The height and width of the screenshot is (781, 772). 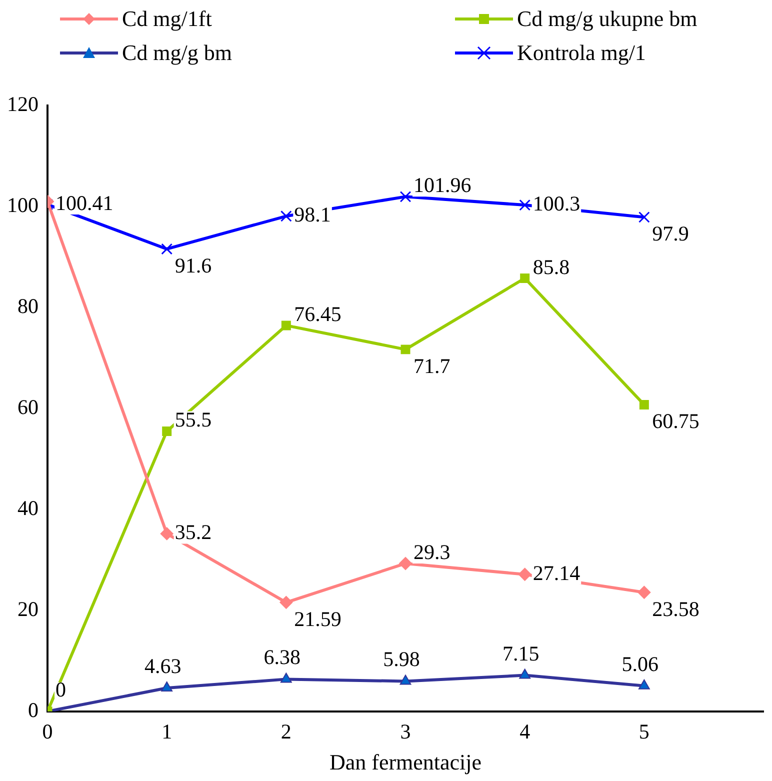 What do you see at coordinates (28, 306) in the screenshot?
I see `y-tick-label: 80` at bounding box center [28, 306].